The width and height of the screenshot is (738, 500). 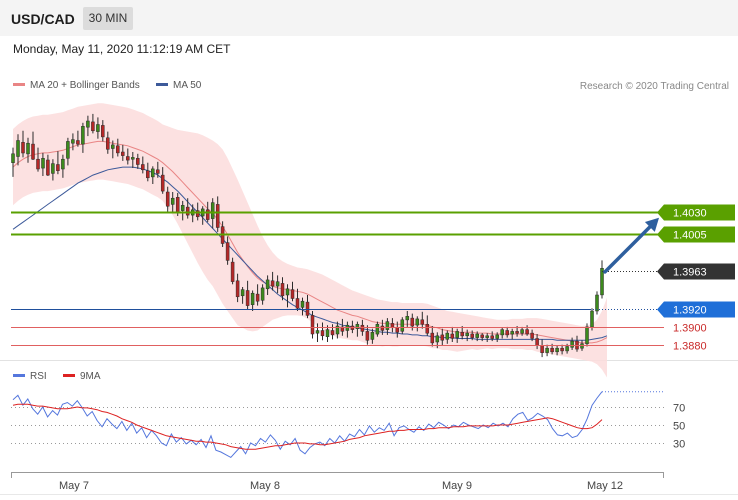 What do you see at coordinates (69, 375) in the screenshot?
I see `ma9-legend-swatch` at bounding box center [69, 375].